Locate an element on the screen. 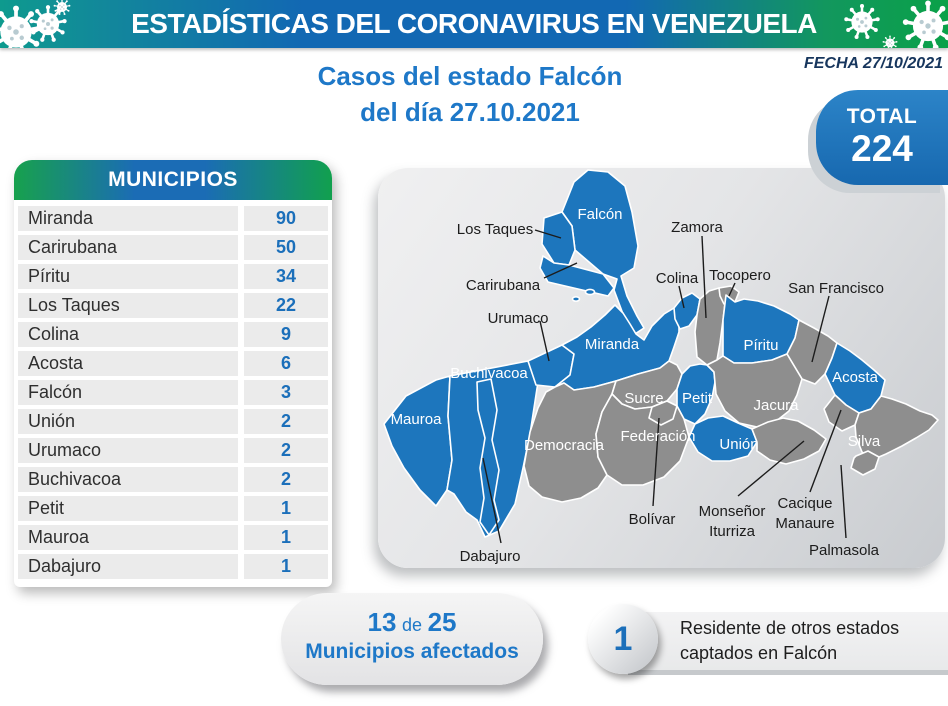 The image size is (948, 706). map-label-jacura: Jacura is located at coordinates (776, 405).